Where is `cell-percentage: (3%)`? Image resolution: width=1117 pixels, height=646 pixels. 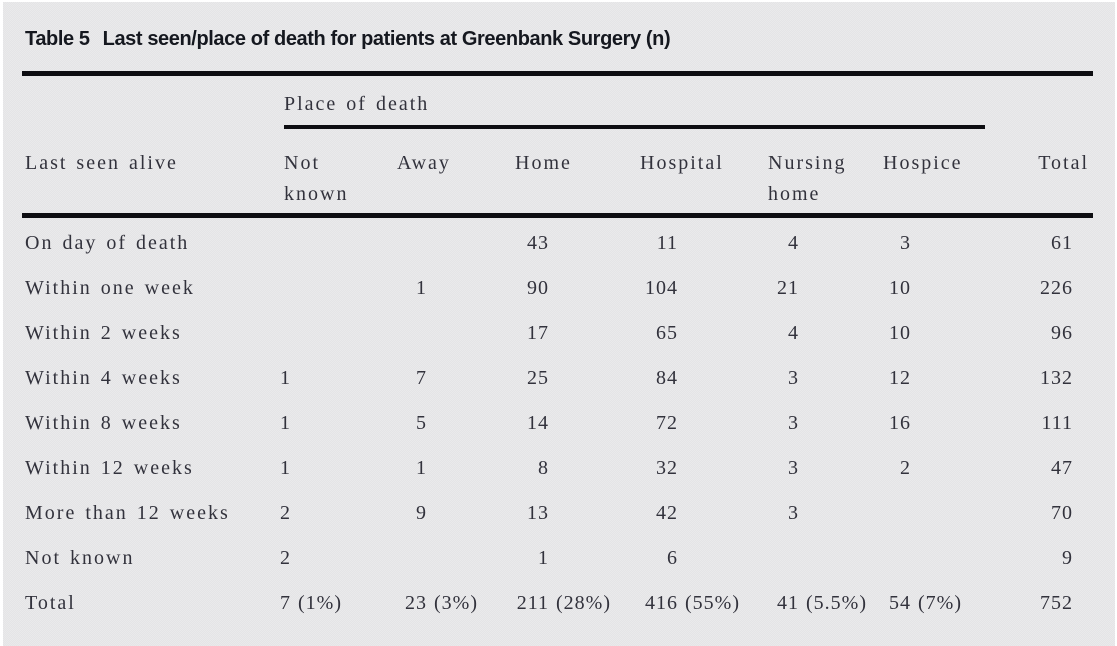 cell-percentage: (3%) is located at coordinates (456, 603).